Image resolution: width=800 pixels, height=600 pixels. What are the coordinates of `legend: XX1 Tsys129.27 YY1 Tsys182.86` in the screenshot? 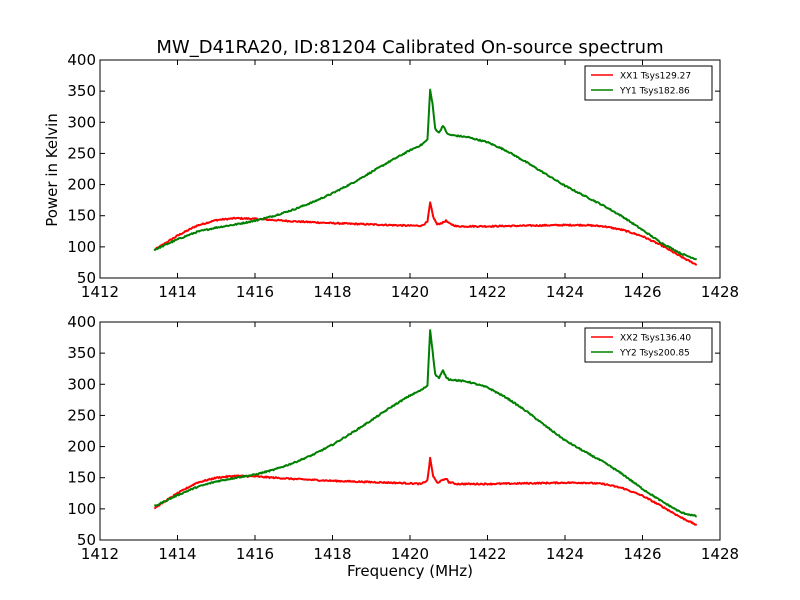 It's located at (648, 83).